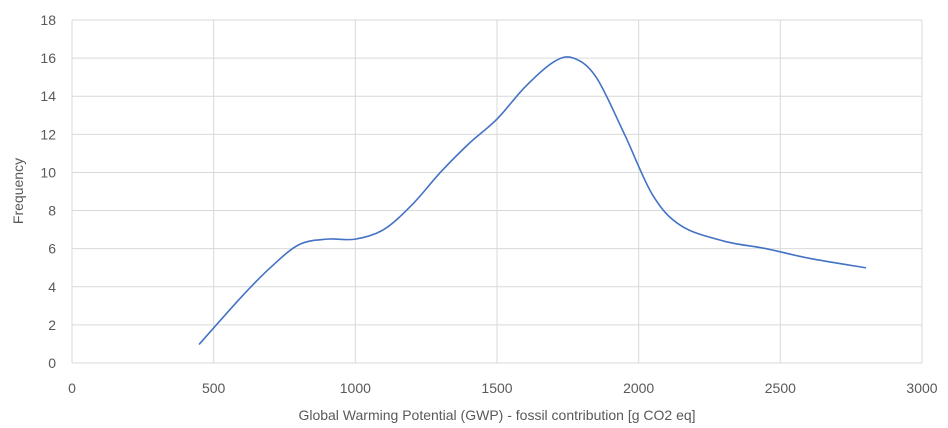 This screenshot has width=948, height=428. Describe the element at coordinates (638, 388) in the screenshot. I see `x-tick-label-2000: 2000` at that location.